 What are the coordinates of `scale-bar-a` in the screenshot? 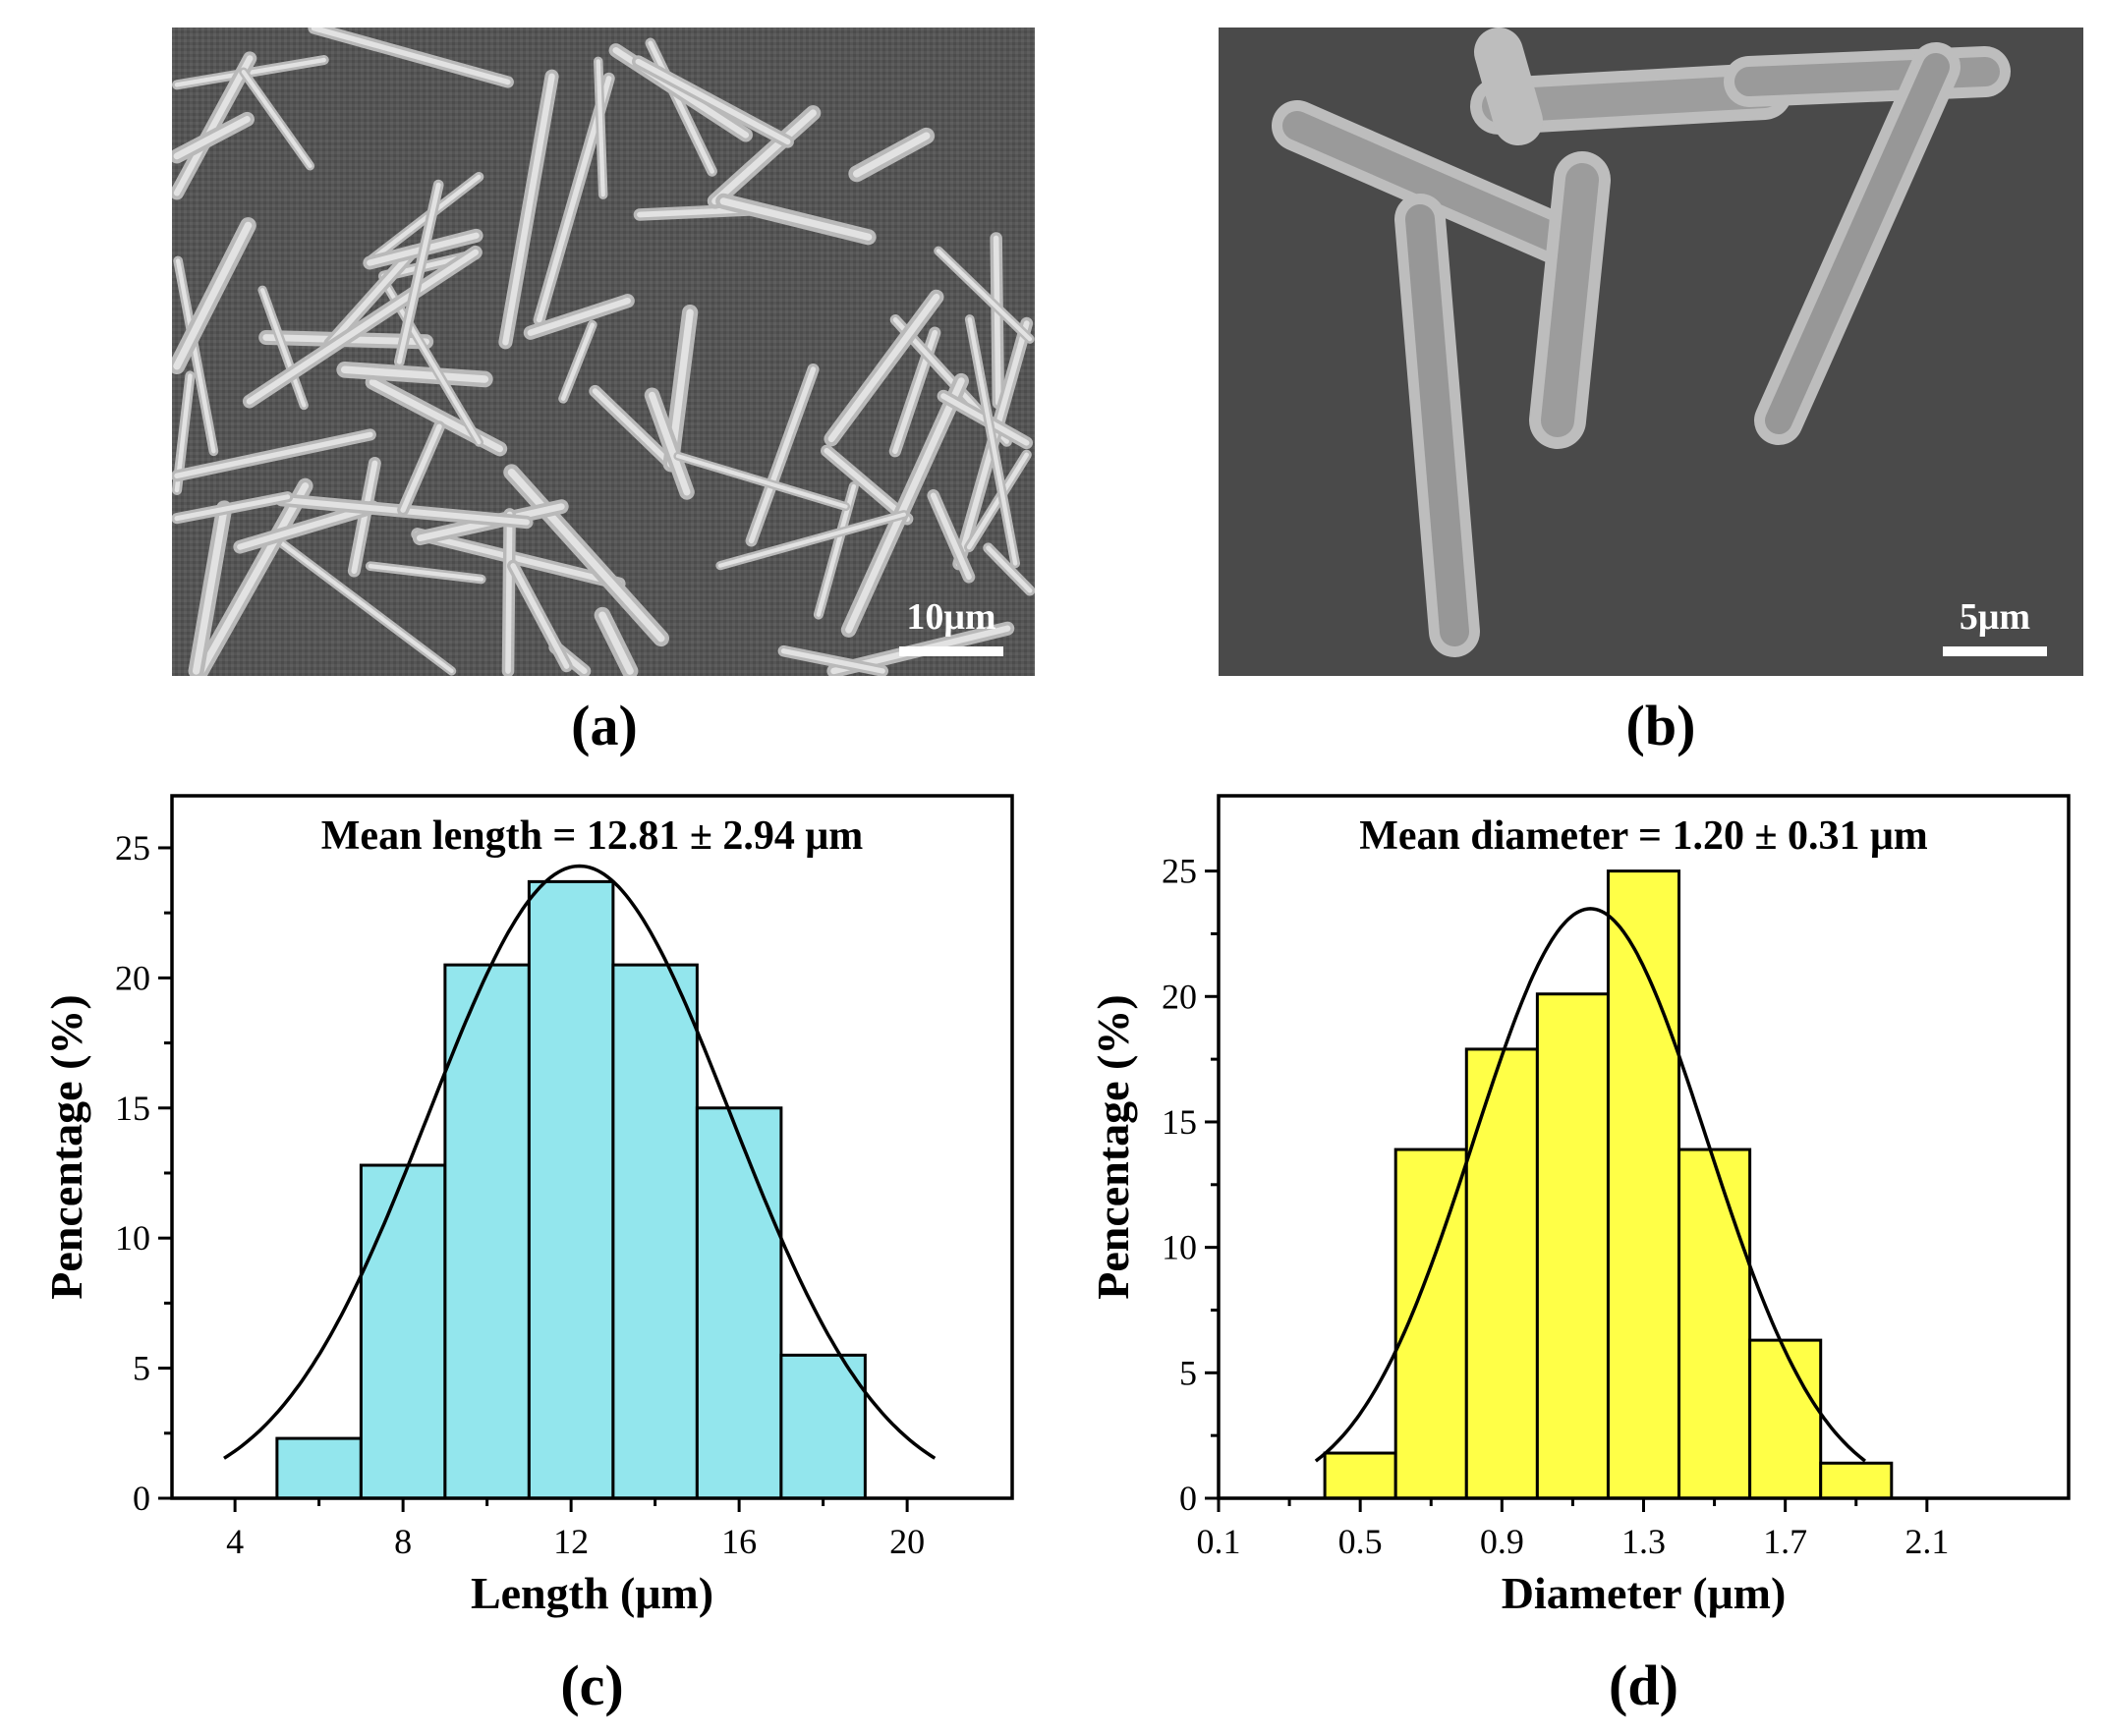 It's located at (951, 651).